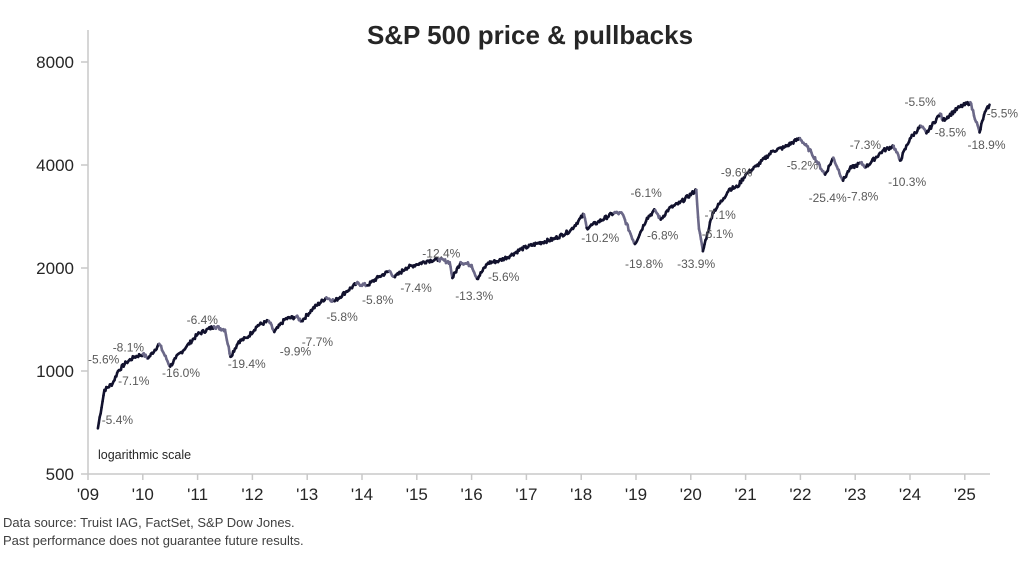 Image resolution: width=1024 pixels, height=565 pixels. I want to click on x-tick-label: '21, so click(746, 494).